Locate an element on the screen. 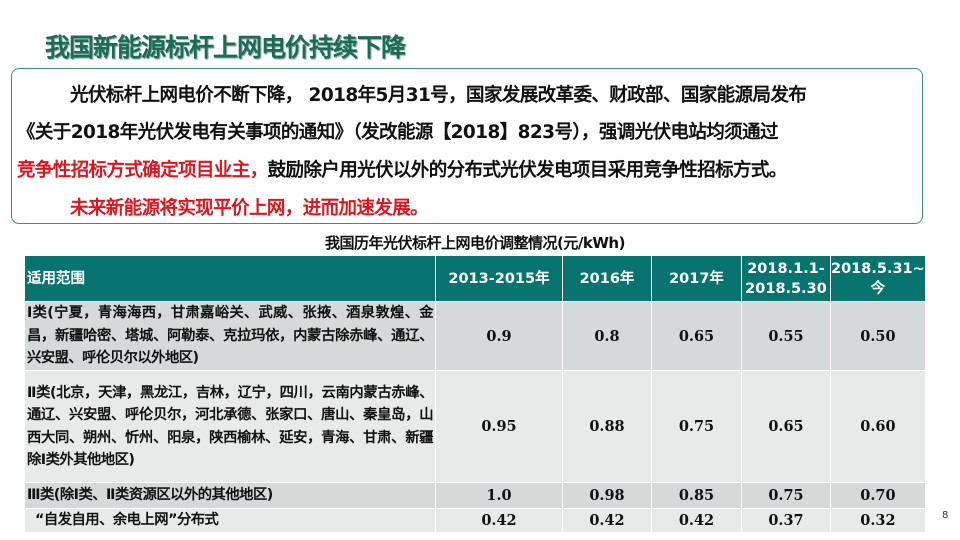 This screenshot has height=540, width=960. price-cell: 0.8 is located at coordinates (607, 336).